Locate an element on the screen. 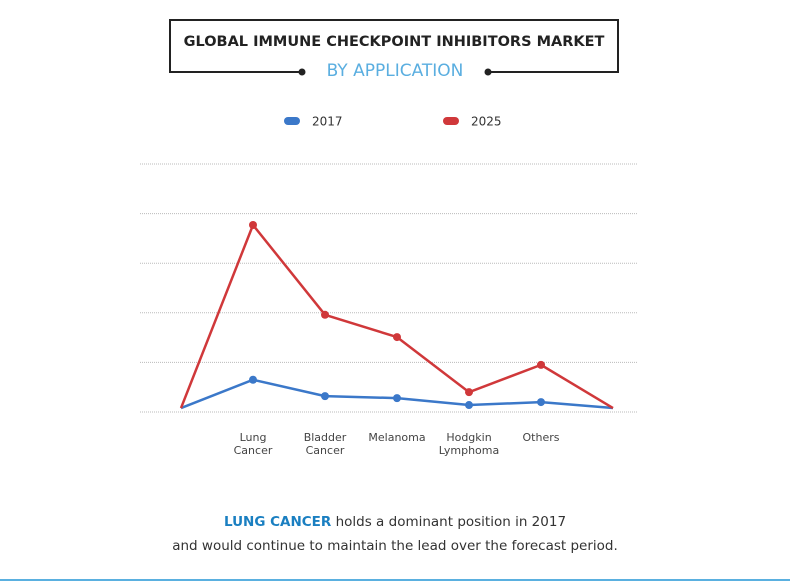 This screenshot has height=587, width=790. legend-label: 2025 is located at coordinates (486, 122).